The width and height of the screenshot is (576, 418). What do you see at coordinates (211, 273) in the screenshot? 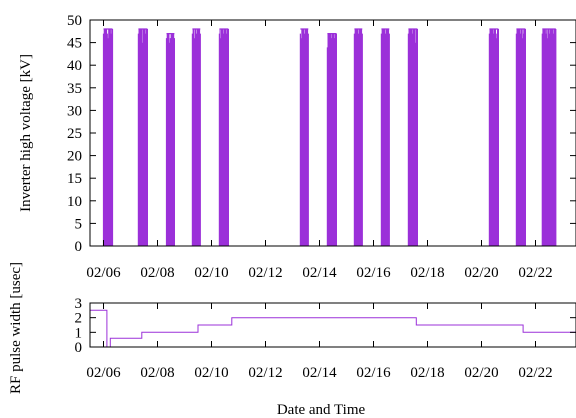
I see `voltage-x-tick-label: 02/10` at bounding box center [211, 273].